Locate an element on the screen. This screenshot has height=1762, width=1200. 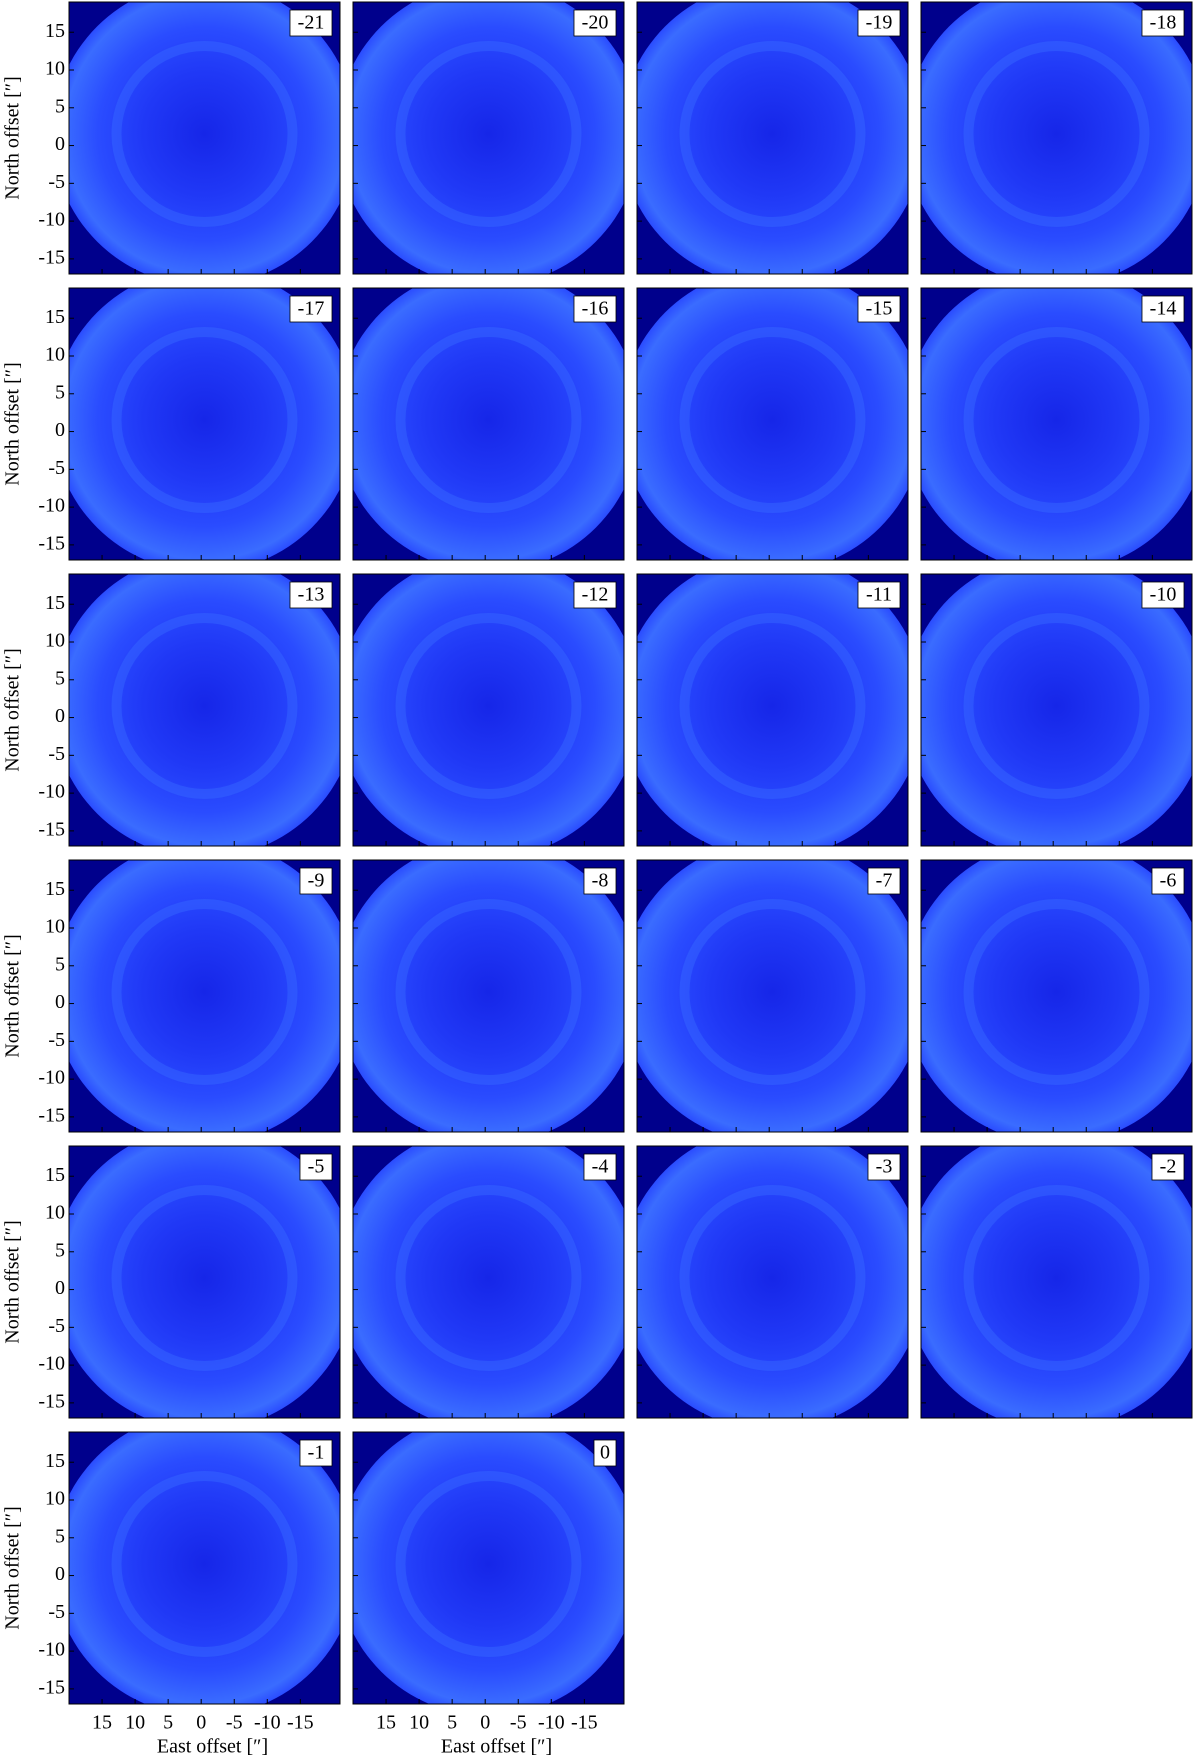
x-tick-label: -15 is located at coordinates (584, 1723).